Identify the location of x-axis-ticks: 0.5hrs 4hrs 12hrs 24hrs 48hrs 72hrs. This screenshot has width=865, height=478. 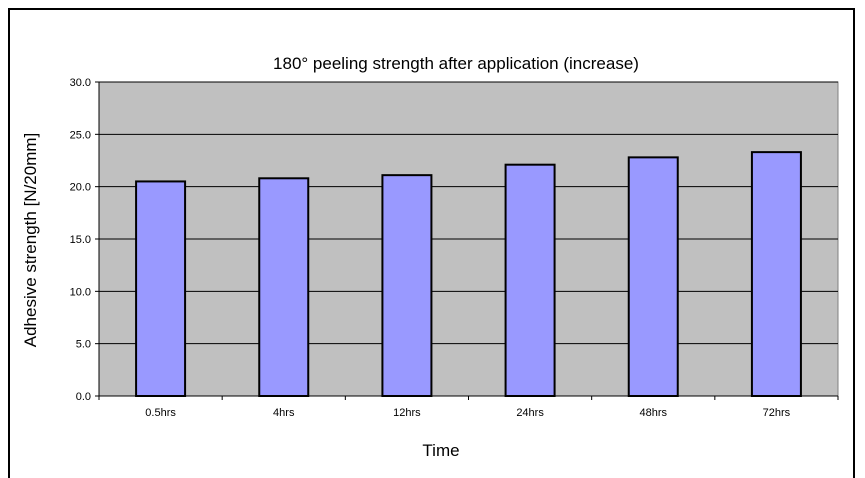
(468, 407).